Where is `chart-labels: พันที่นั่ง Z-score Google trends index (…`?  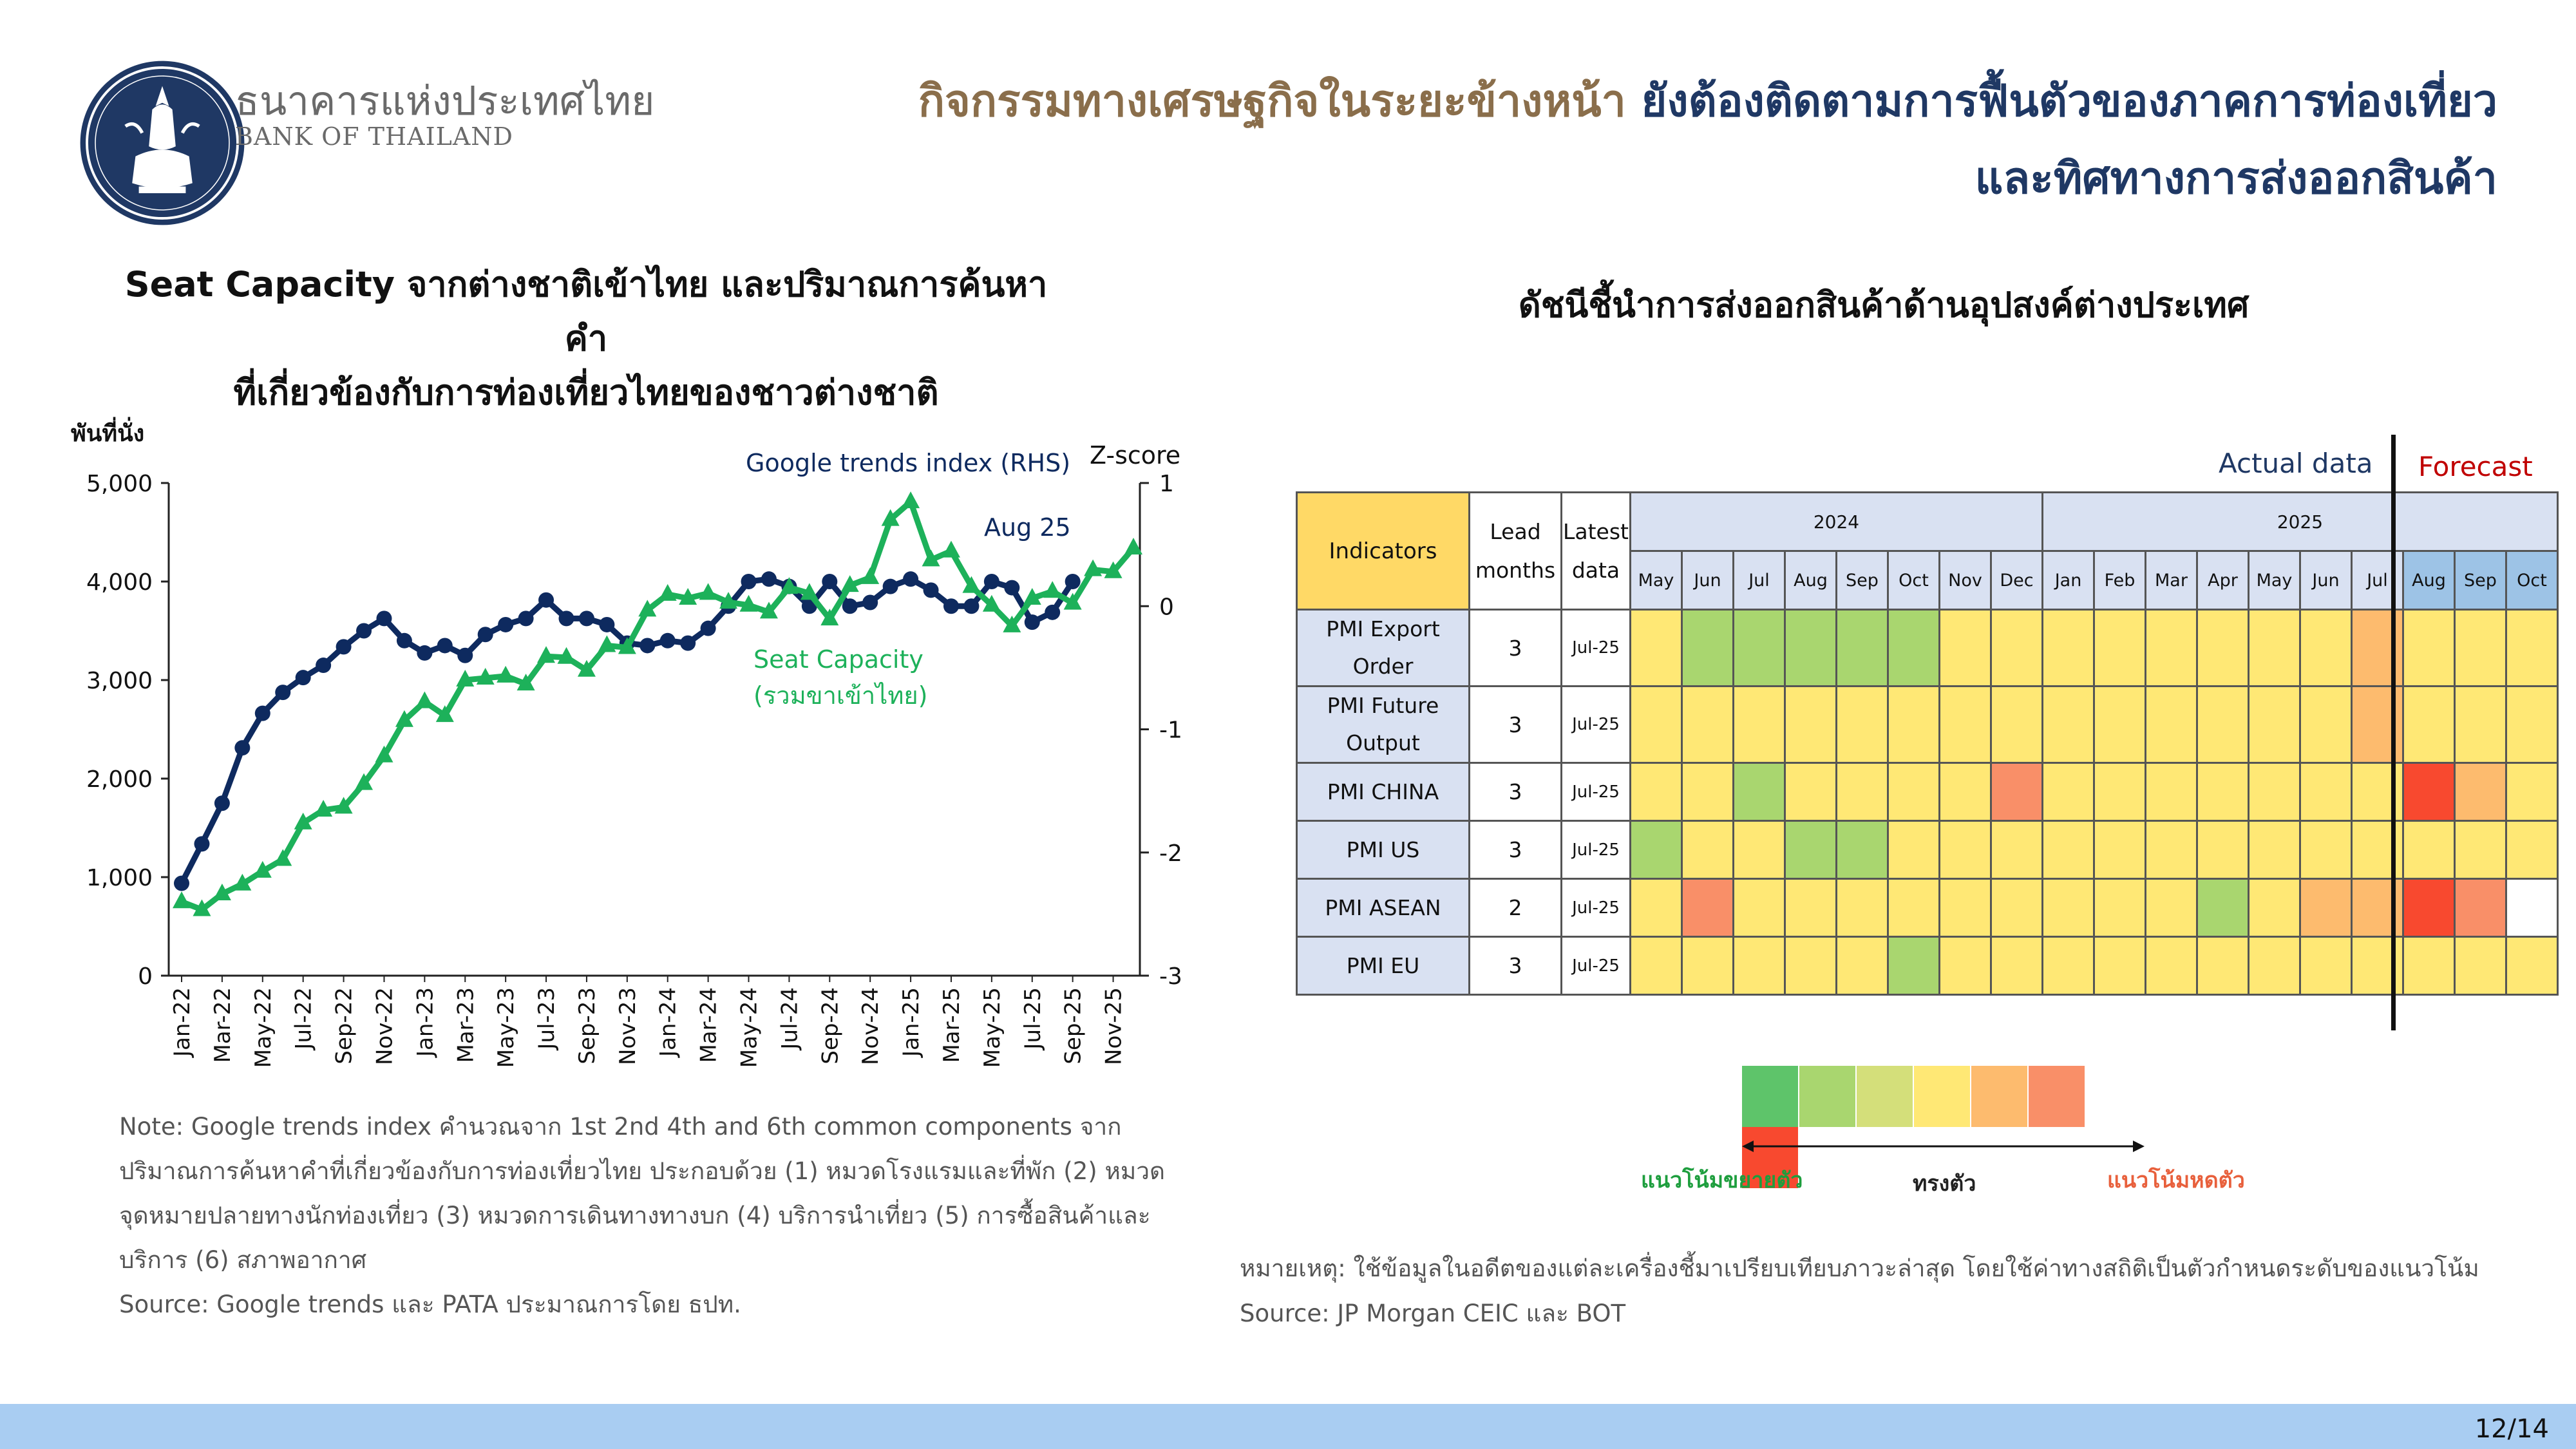
chart-labels: พันที่นั่ง Z-score Google trends index (… is located at coordinates (625, 563).